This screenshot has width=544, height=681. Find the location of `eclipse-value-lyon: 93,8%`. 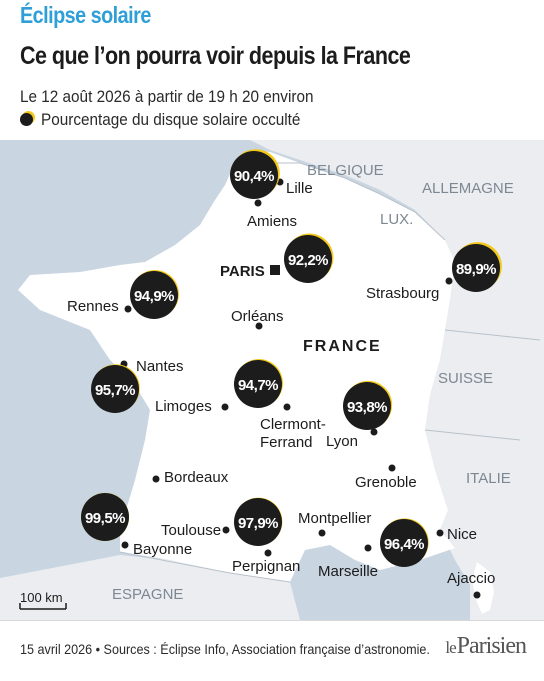

eclipse-value-lyon: 93,8% is located at coordinates (367, 407).